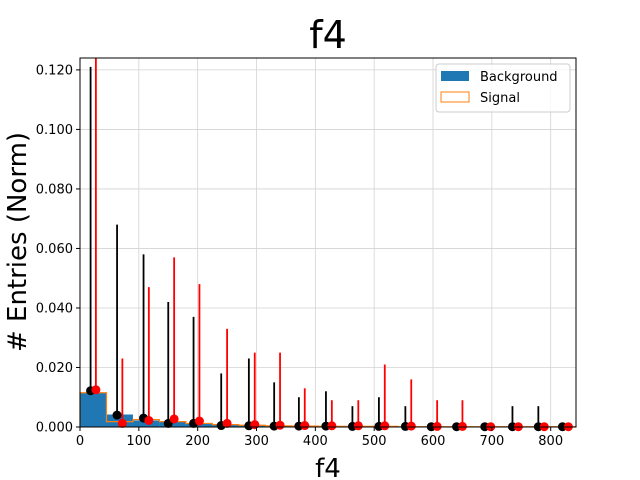 The image size is (640, 480). Describe the element at coordinates (455, 97) in the screenshot. I see `legend-swatch-signal` at that location.